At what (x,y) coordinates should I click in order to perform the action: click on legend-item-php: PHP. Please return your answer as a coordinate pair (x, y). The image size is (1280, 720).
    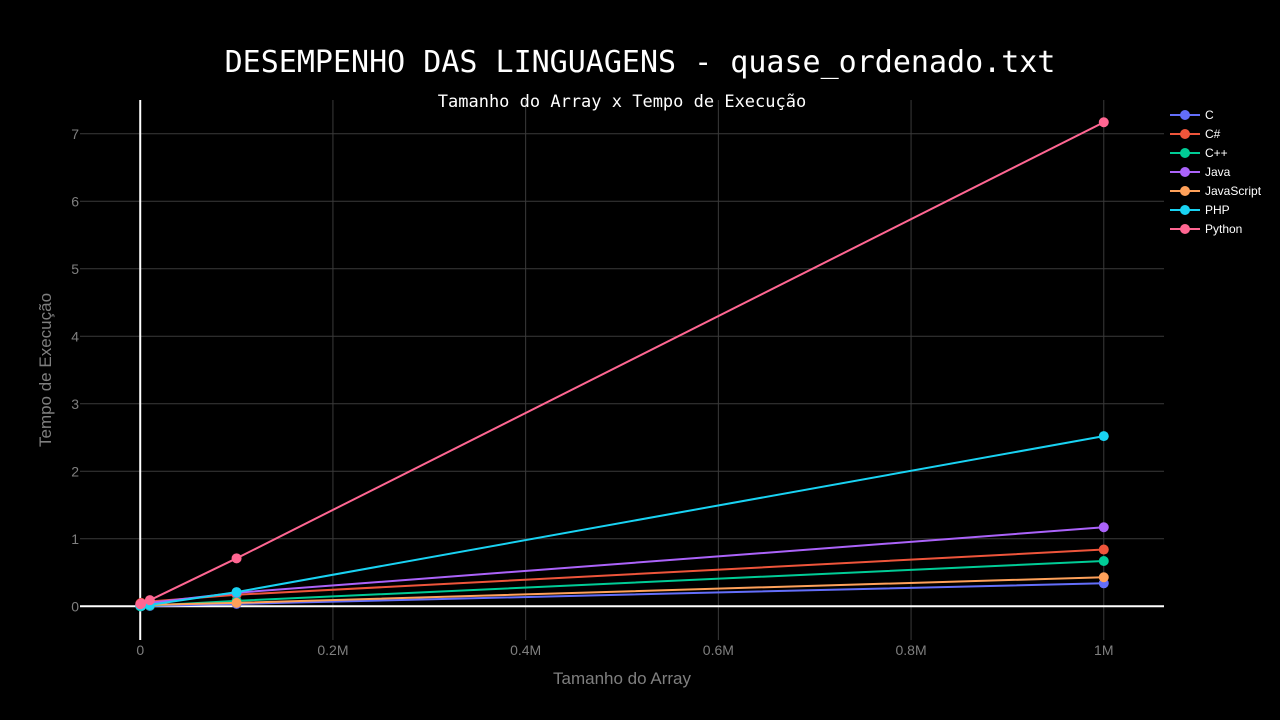
    Looking at the image, I should click on (1200, 210).